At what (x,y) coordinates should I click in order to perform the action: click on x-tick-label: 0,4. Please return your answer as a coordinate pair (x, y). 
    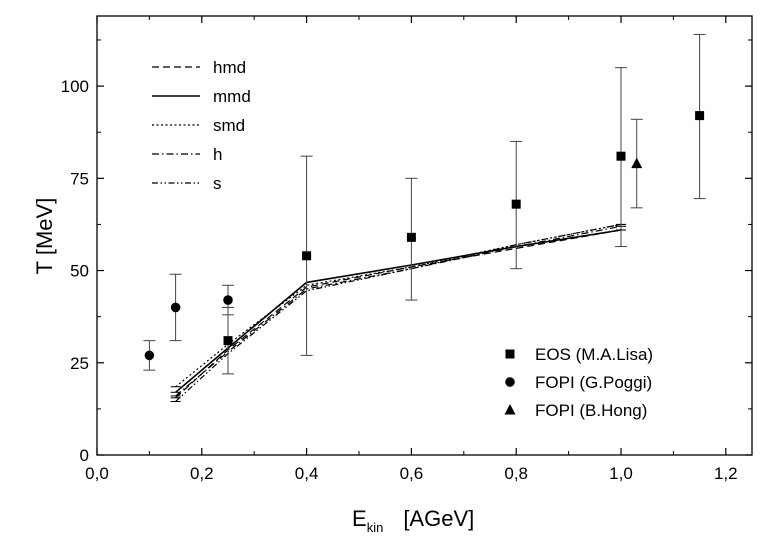
    Looking at the image, I should click on (307, 473).